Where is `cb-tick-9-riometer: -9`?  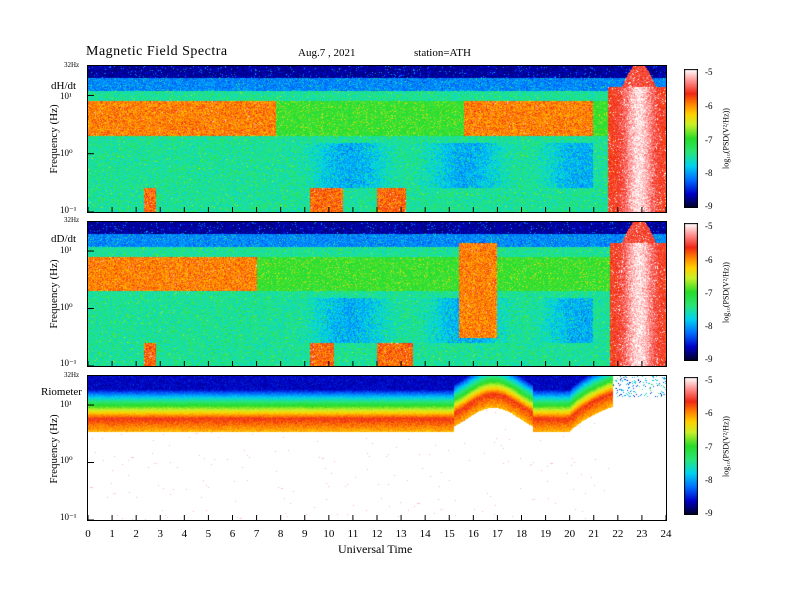 cb-tick-9-riometer: -9 is located at coordinates (709, 513).